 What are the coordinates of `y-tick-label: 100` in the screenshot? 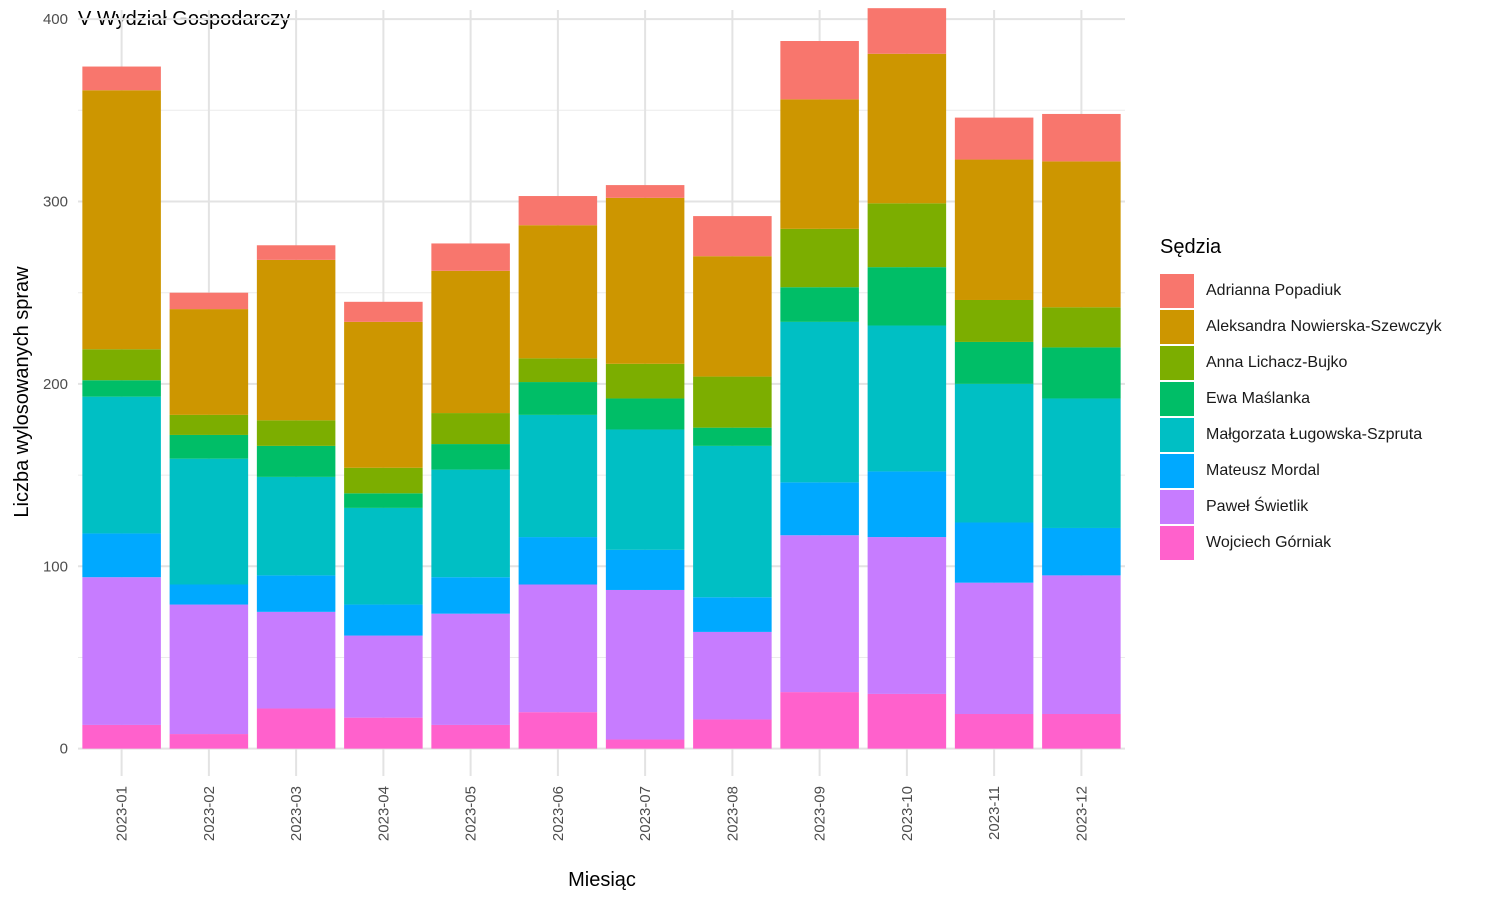 It's located at (55, 566).